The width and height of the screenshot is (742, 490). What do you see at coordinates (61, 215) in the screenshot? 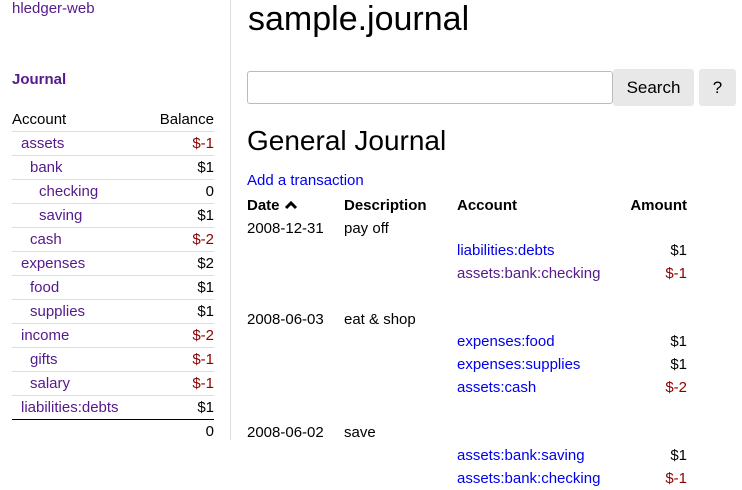
I see `account-link: saving` at bounding box center [61, 215].